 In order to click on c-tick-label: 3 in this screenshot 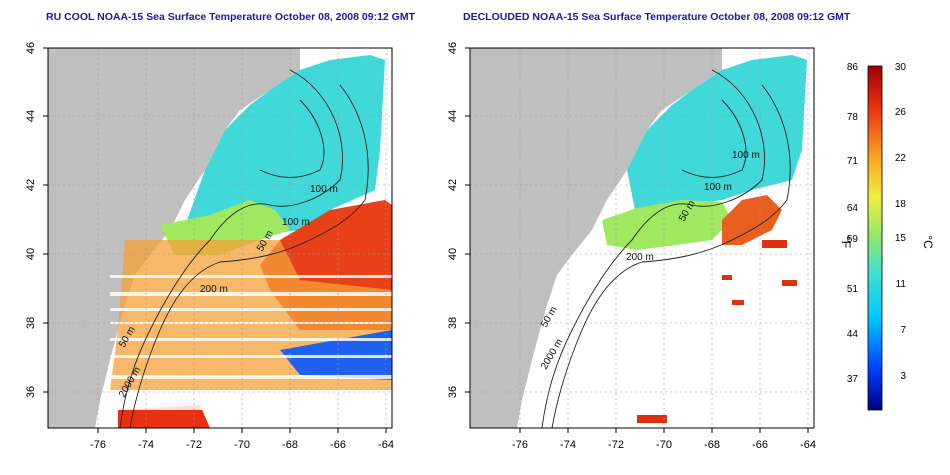, I will do `click(903, 376)`.